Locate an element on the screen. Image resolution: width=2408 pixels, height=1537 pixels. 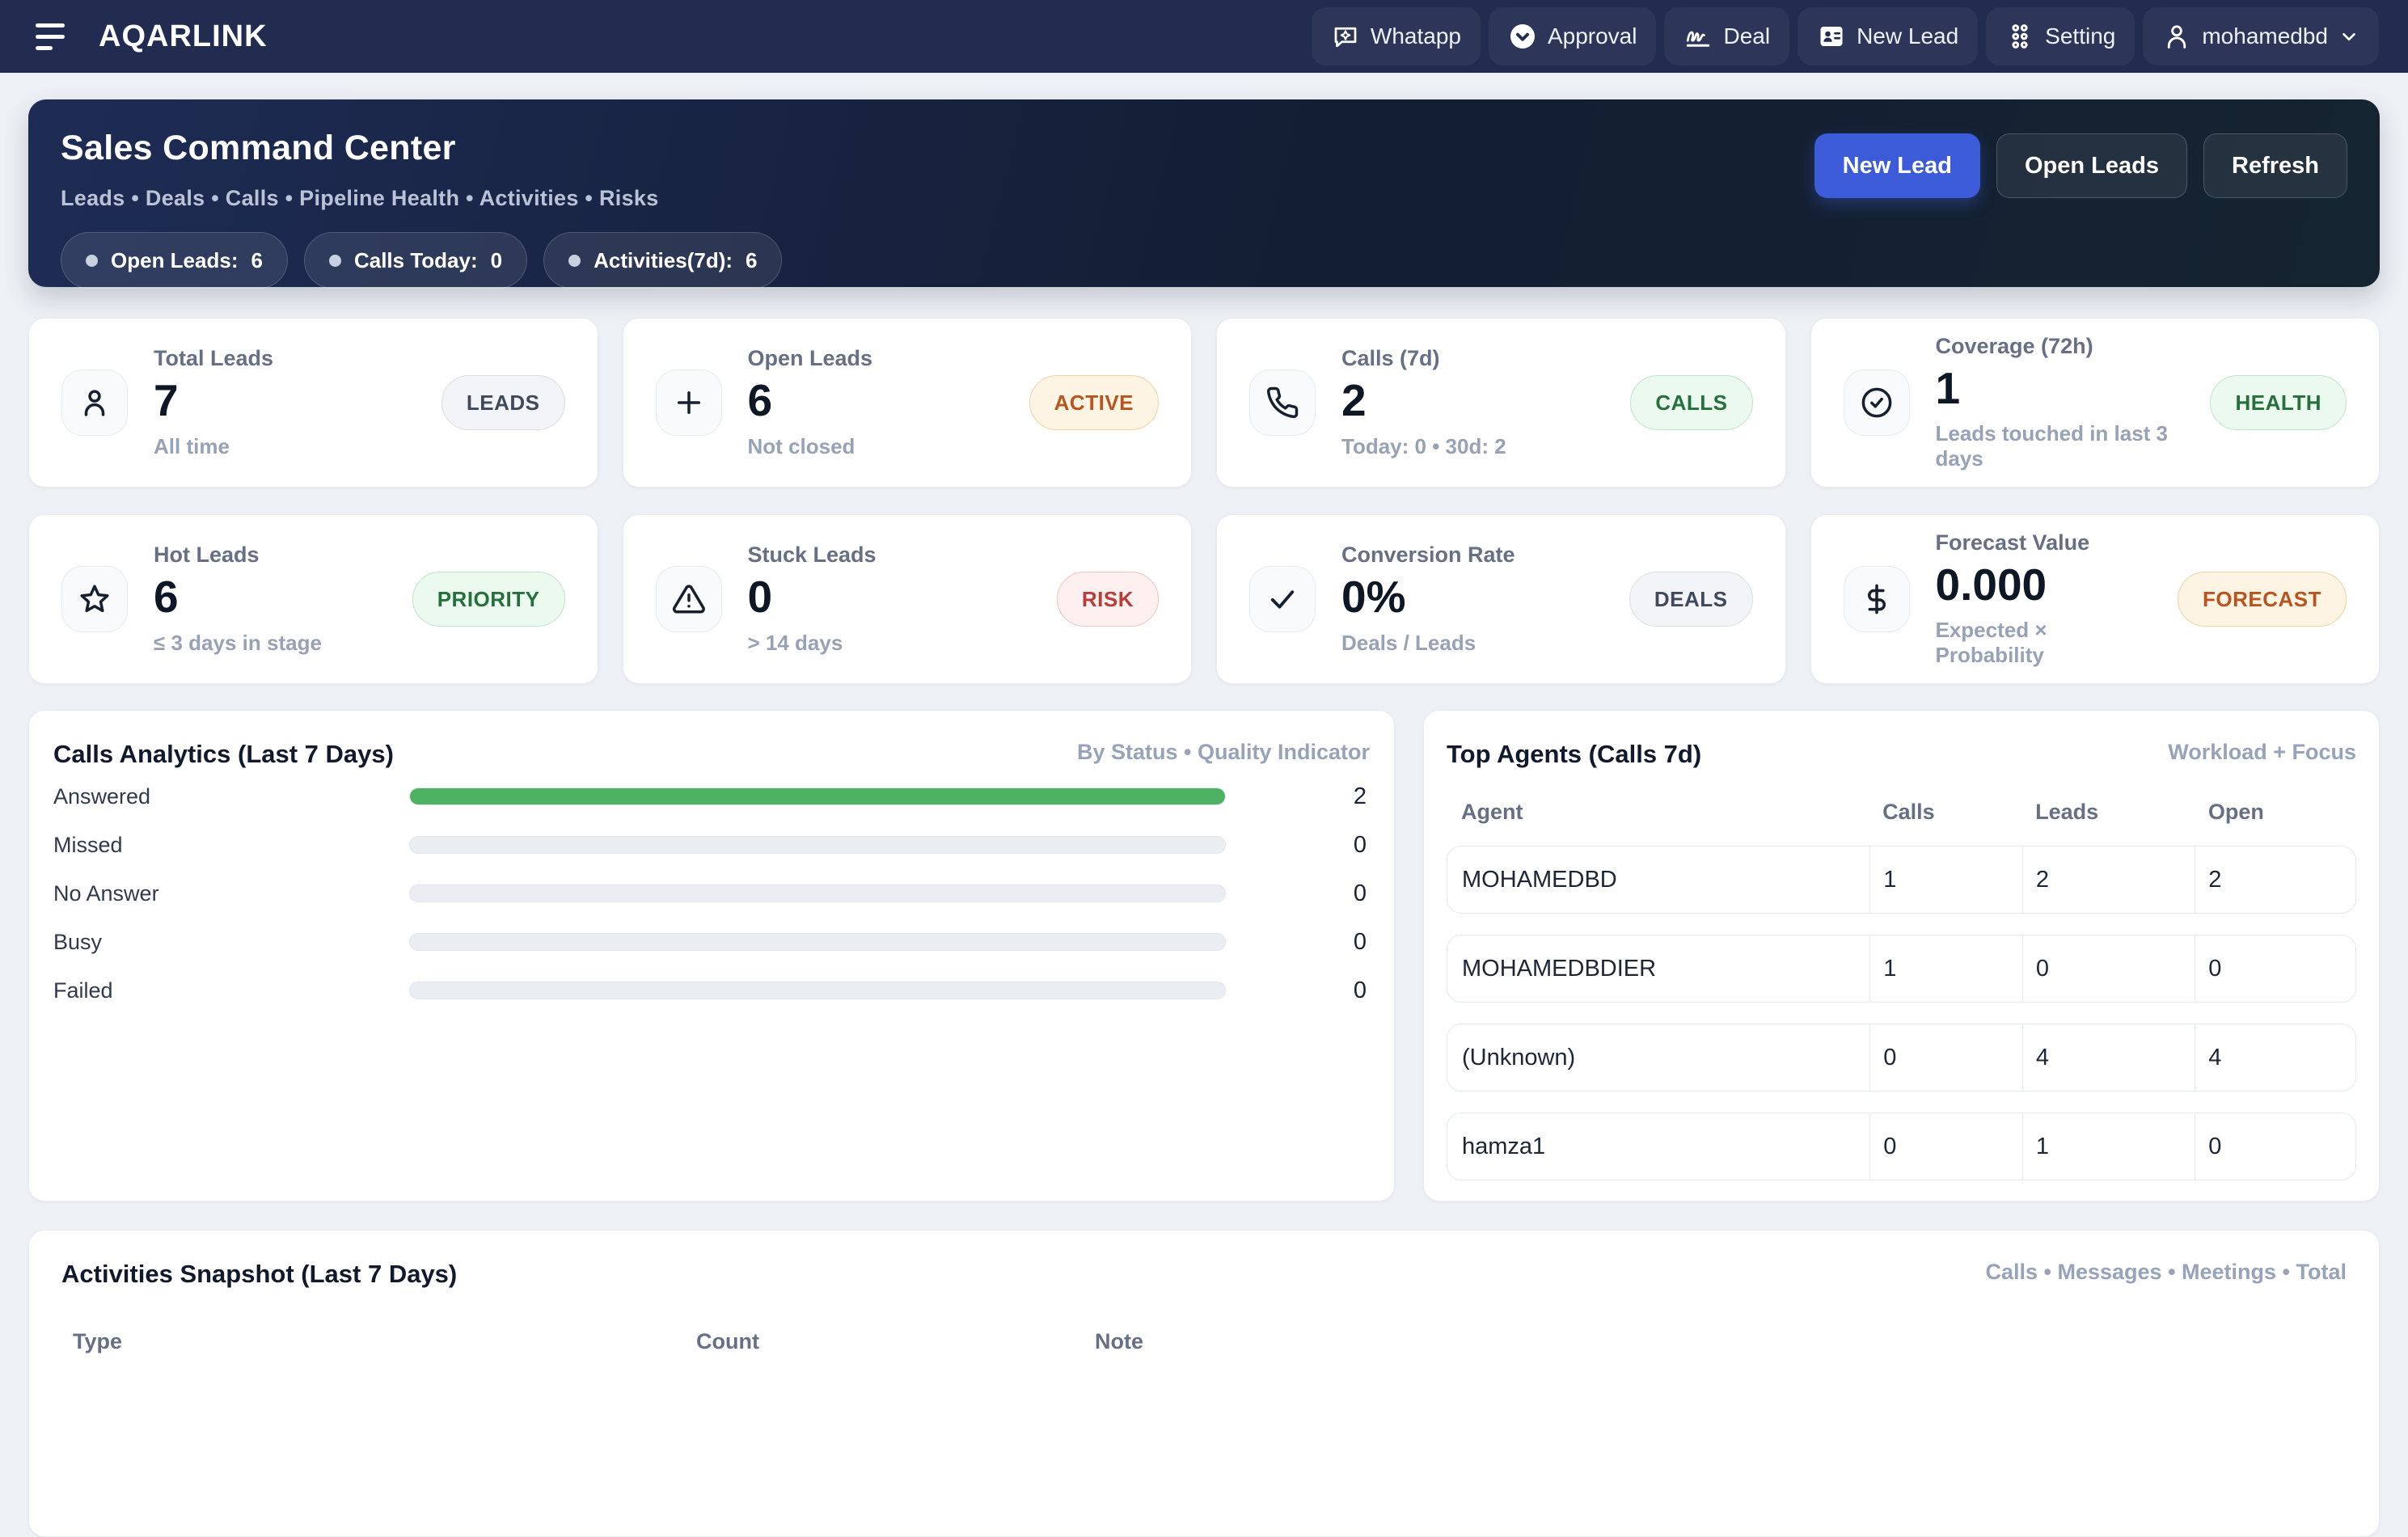
nav-left: AQARLINK is located at coordinates (148, 36).